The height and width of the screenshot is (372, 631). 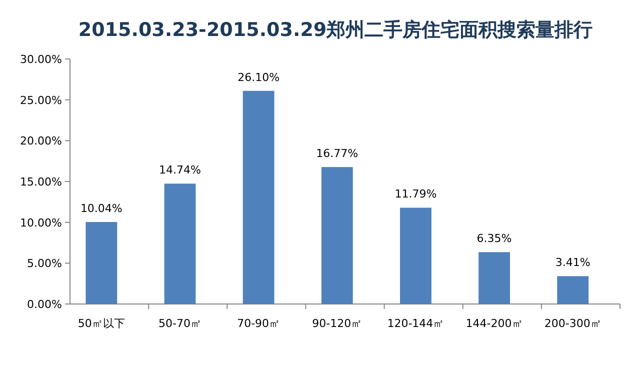 I want to click on data-label: 26.10%, so click(x=259, y=77).